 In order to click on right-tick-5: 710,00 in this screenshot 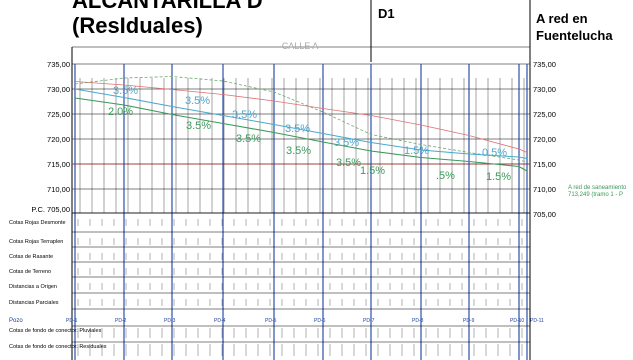, I will do `click(544, 189)`.